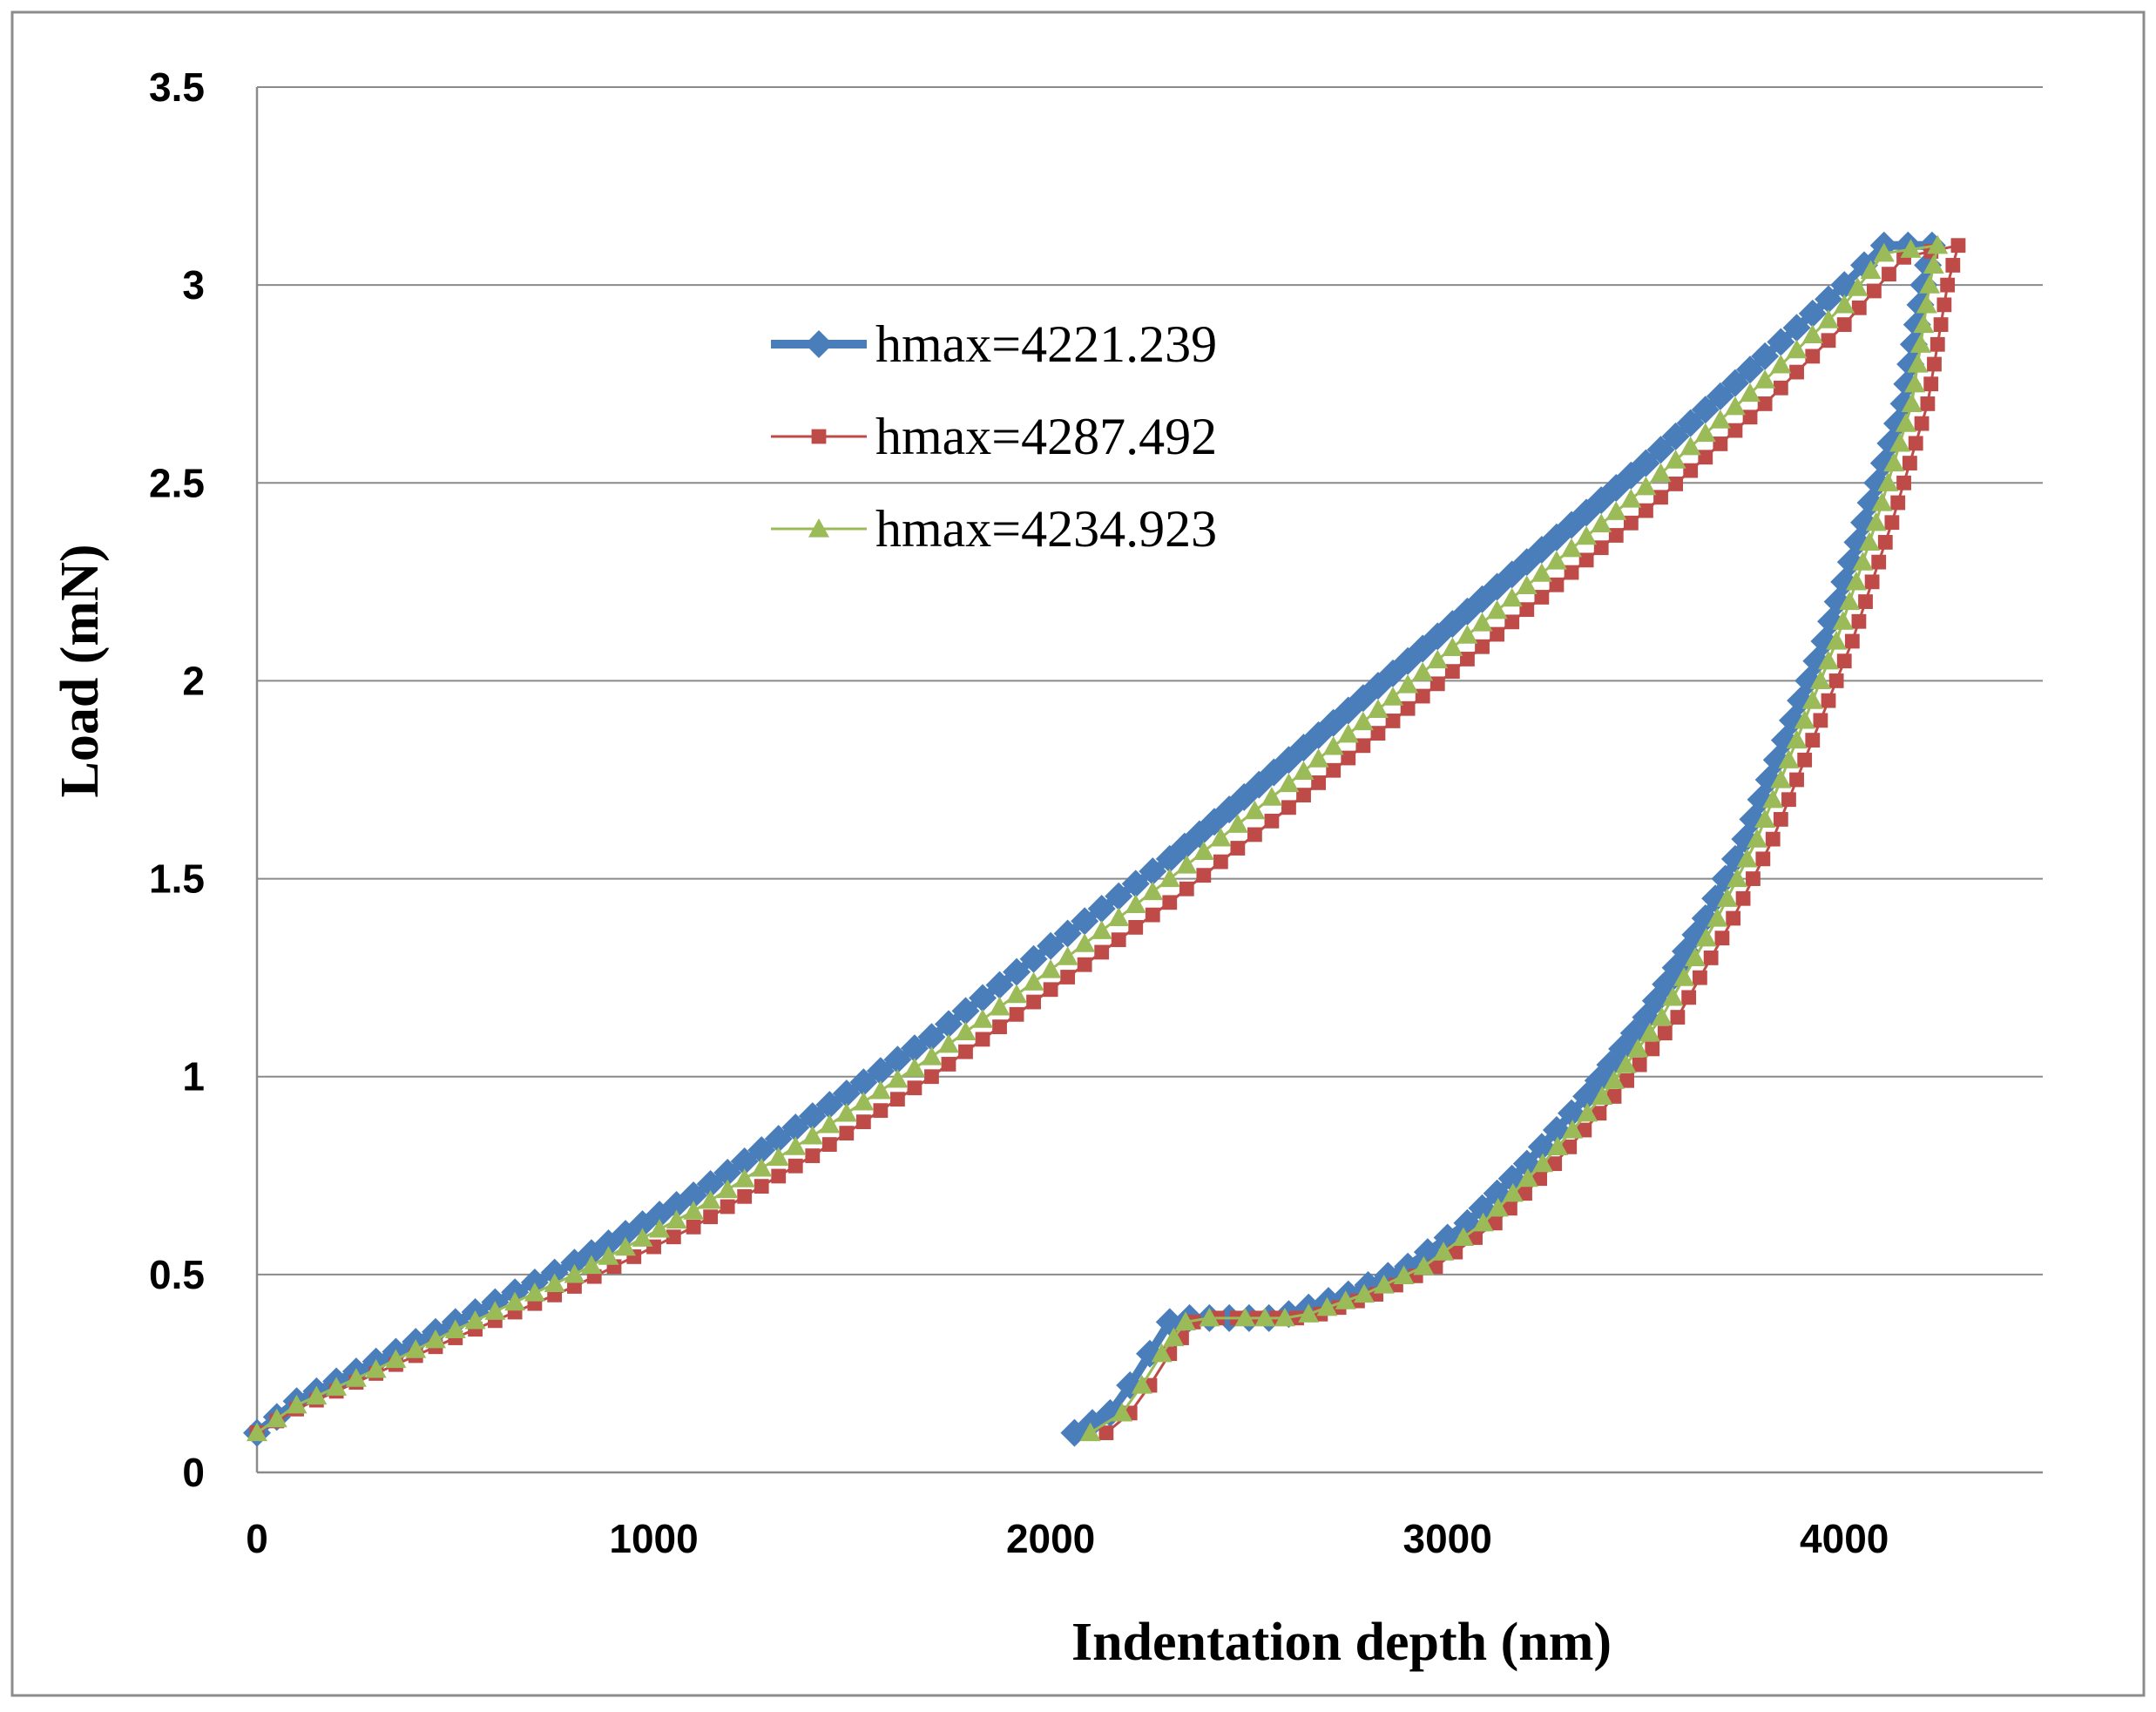 The image size is (2156, 1712). I want to click on x-tick-label-2: 2000, so click(1050, 1538).